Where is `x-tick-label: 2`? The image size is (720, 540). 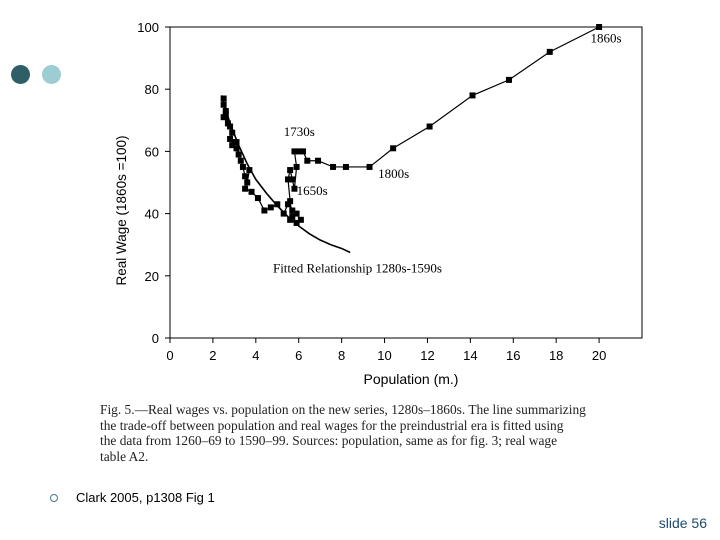 x-tick-label: 2 is located at coordinates (212, 355).